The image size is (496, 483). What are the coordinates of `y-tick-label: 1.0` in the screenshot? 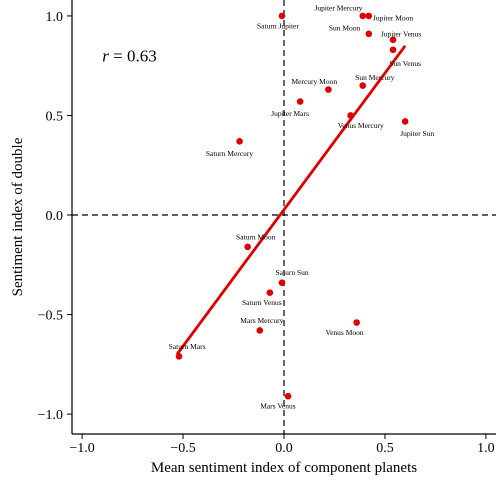 It's located at (55, 17).